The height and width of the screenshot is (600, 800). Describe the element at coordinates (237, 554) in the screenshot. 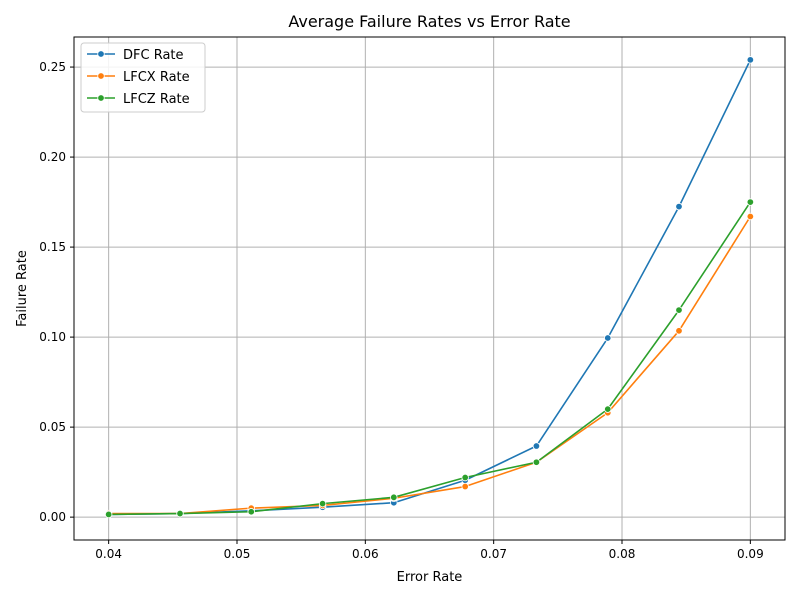

I see `x-tick-label: 0.05` at that location.